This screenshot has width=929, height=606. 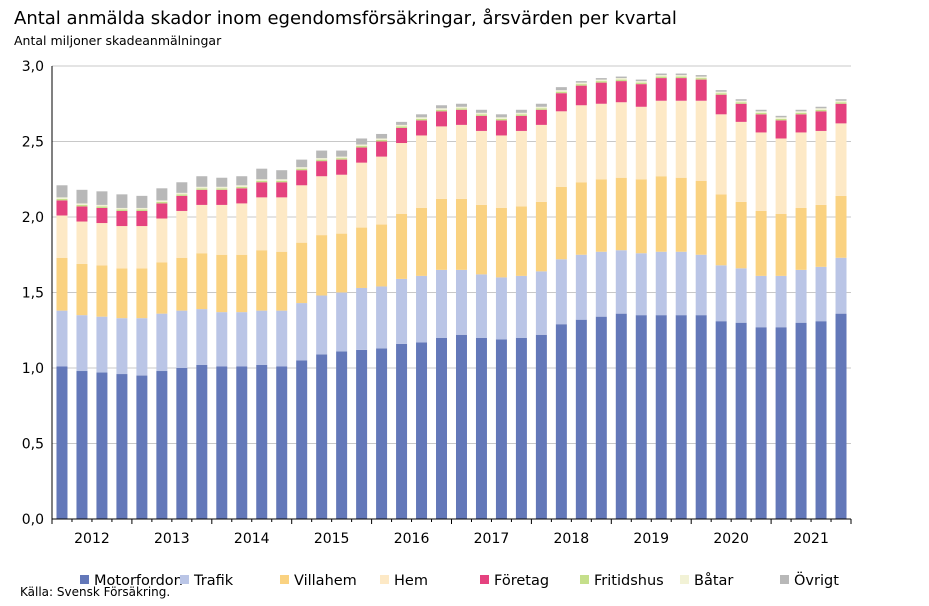 I want to click on x-tick-label: 2013, so click(x=172, y=539).